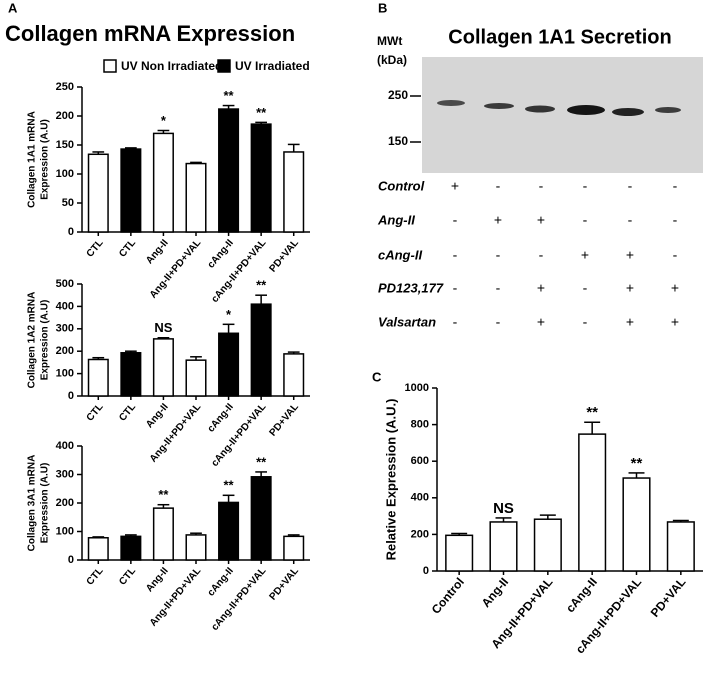 Image resolution: width=709 pixels, height=676 pixels. I want to click on row-label: cAng-II, so click(400, 254).